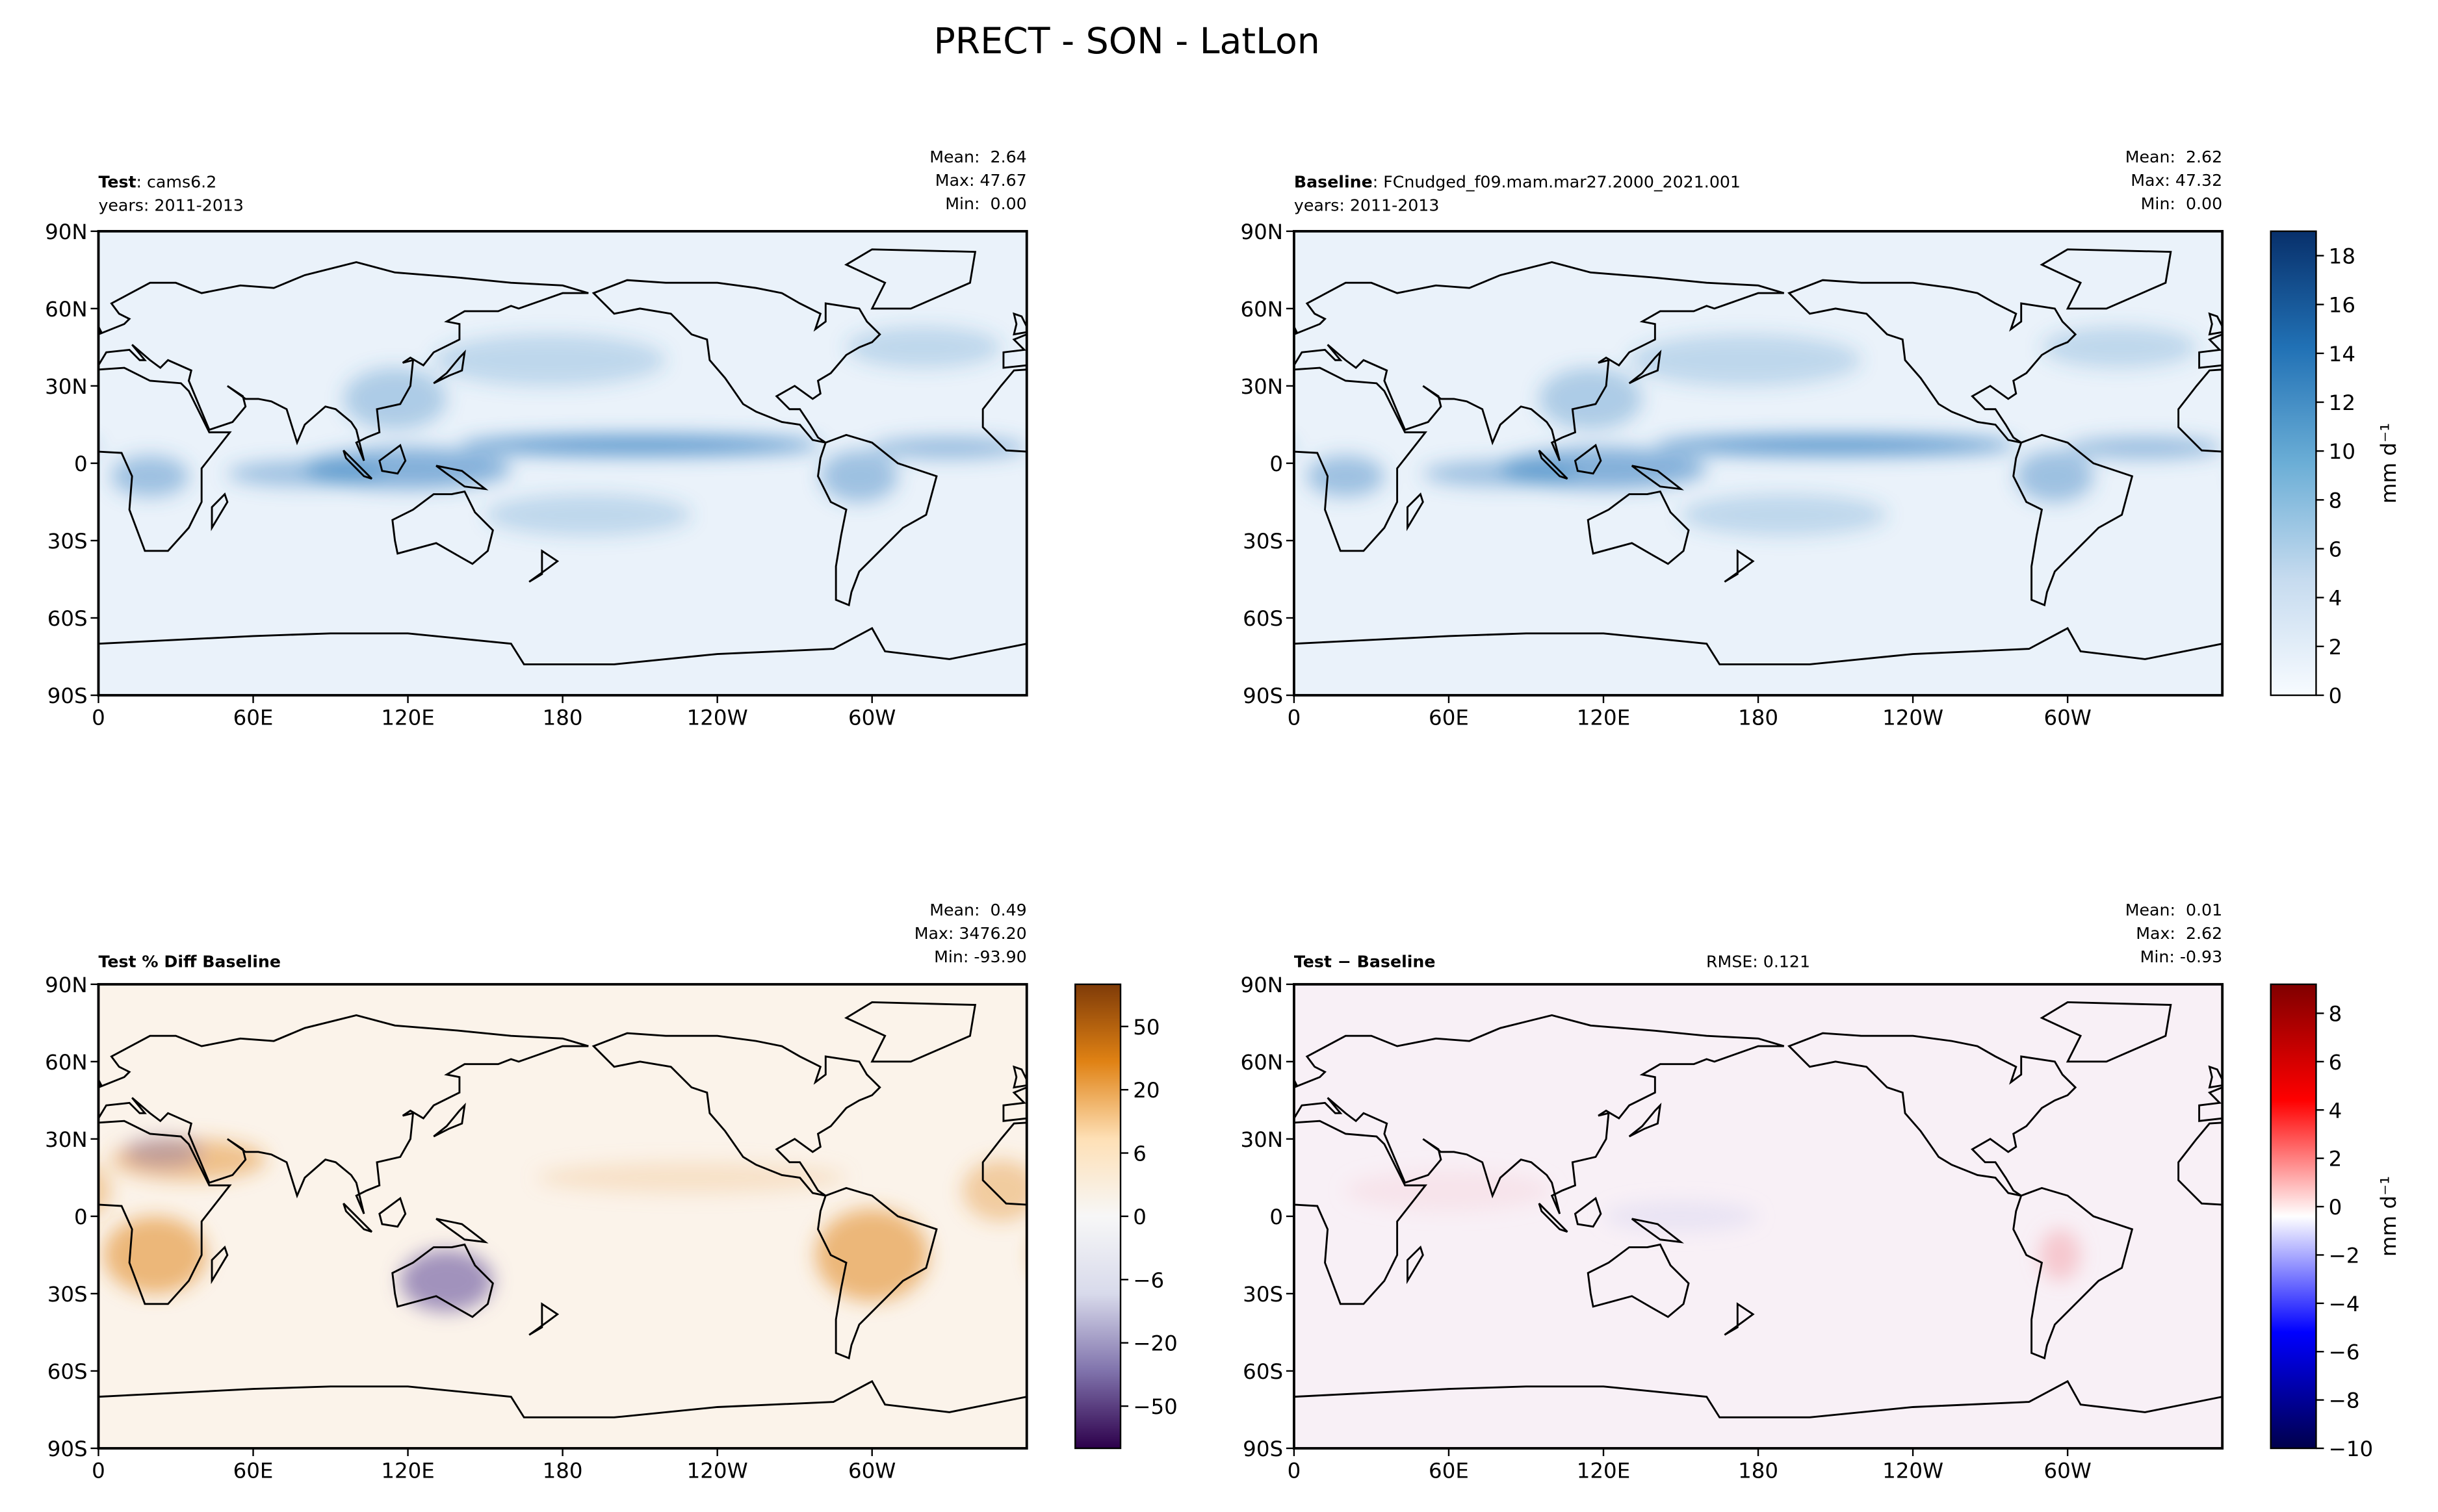 This screenshot has height=1512, width=2438. Describe the element at coordinates (1276, 464) in the screenshot. I see `y-tick-label: 0` at that location.